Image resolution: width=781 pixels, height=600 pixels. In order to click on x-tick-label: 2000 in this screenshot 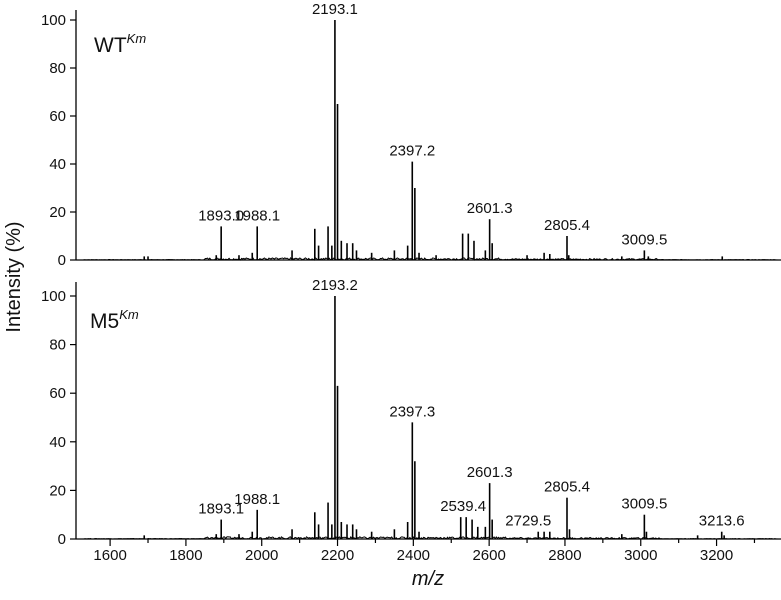, I will do `click(261, 555)`.